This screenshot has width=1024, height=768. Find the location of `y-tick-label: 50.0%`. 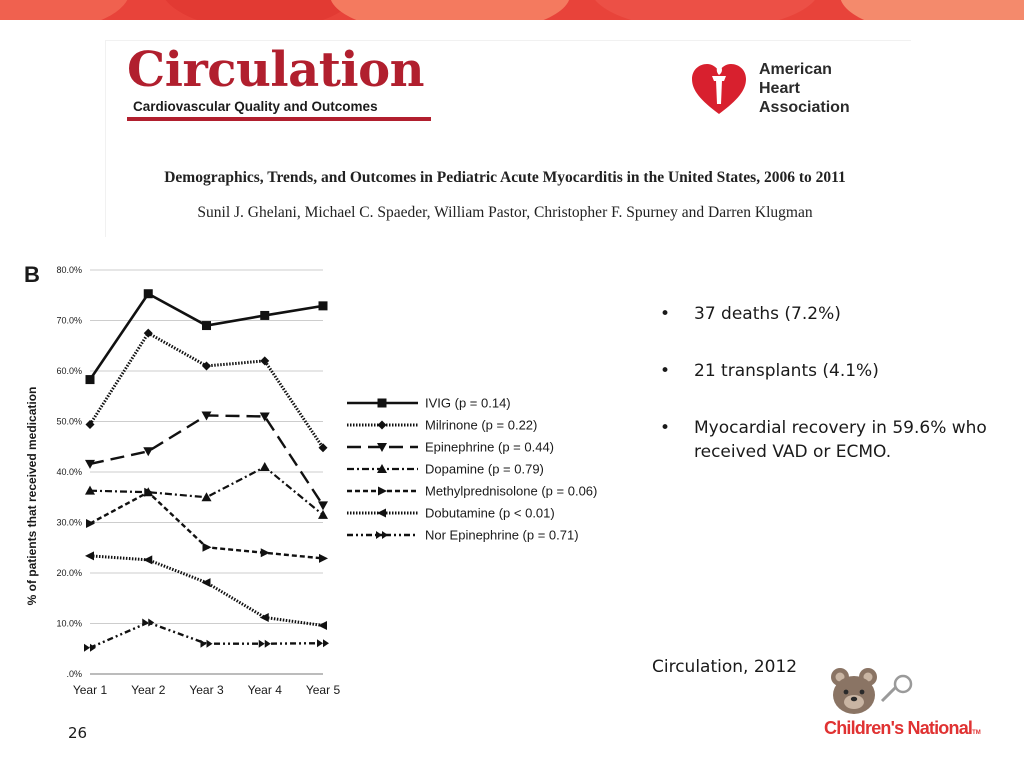

y-tick-label: 50.0% is located at coordinates (69, 422).